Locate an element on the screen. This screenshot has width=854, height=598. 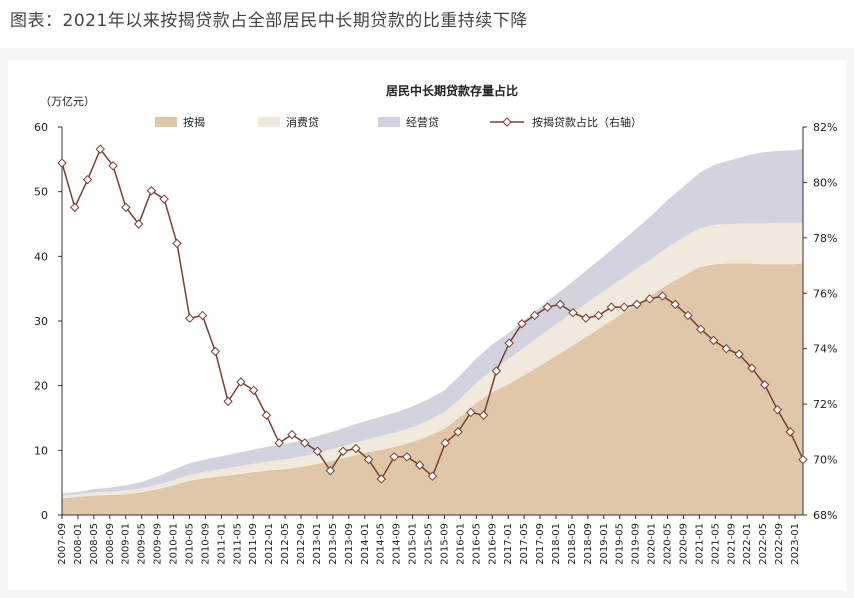
legend-consumer-label: 消费贷 is located at coordinates (302, 122).